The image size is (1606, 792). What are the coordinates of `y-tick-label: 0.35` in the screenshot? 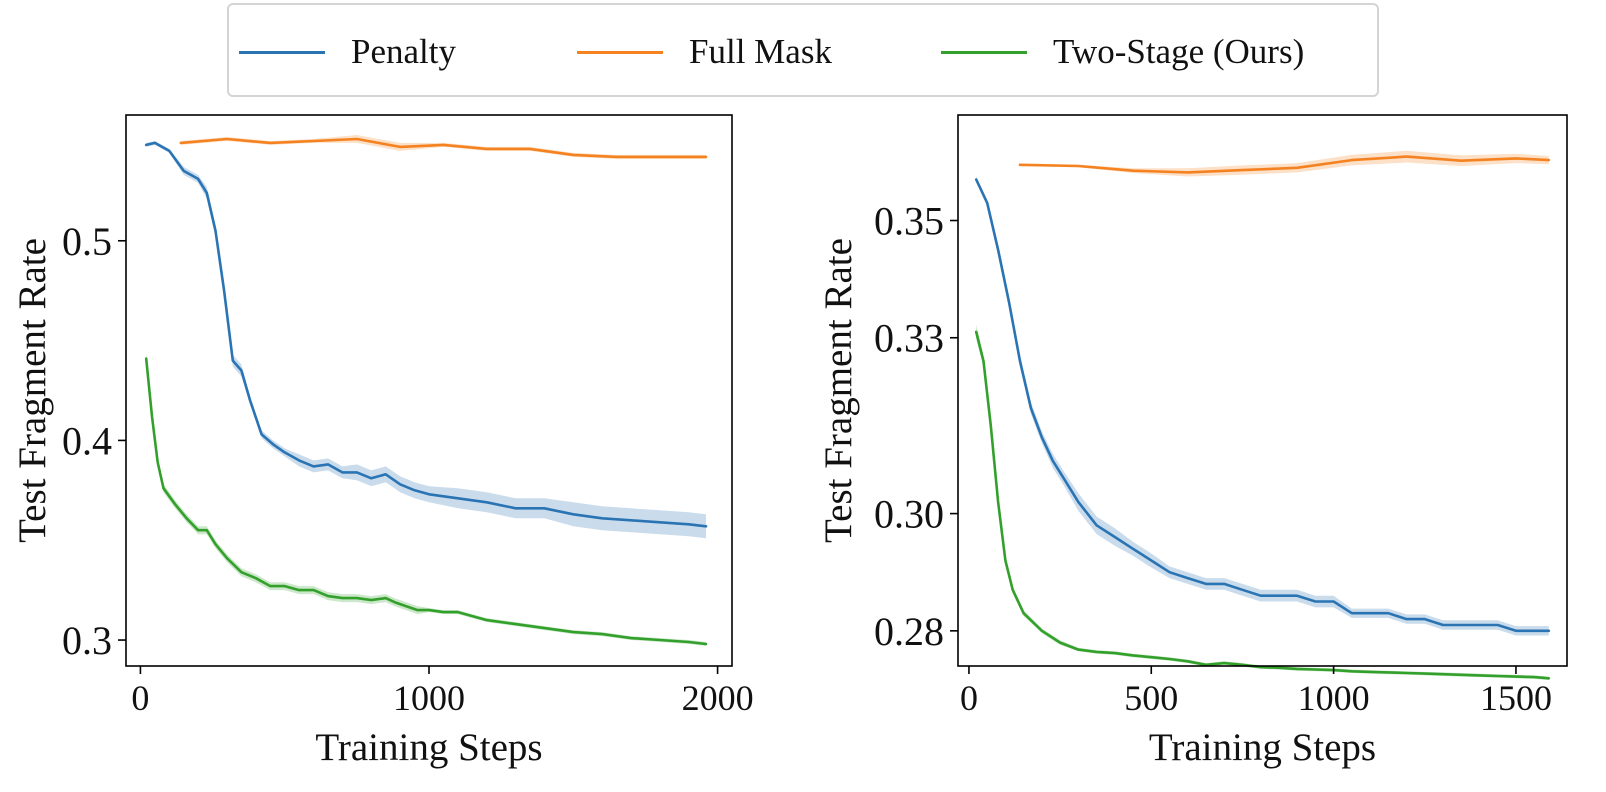 It's located at (909, 221).